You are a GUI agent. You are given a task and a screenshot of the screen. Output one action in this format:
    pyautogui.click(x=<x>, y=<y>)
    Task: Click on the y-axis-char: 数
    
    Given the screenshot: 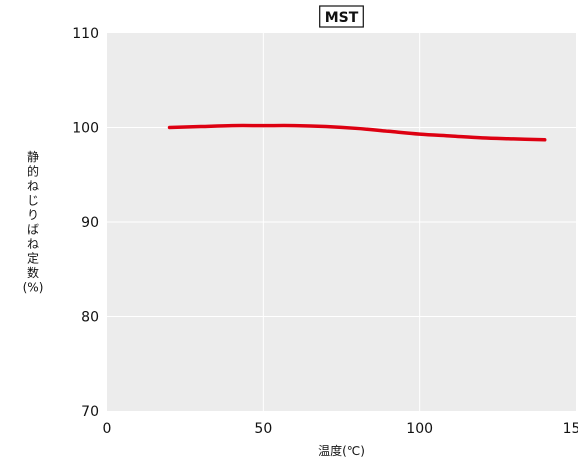 What is the action you would take?
    pyautogui.click(x=33, y=272)
    